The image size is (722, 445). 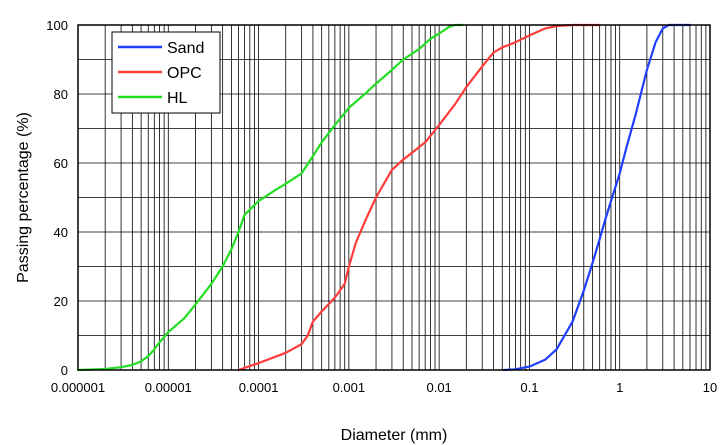 I want to click on x-tick-label: 0.01, so click(x=438, y=387).